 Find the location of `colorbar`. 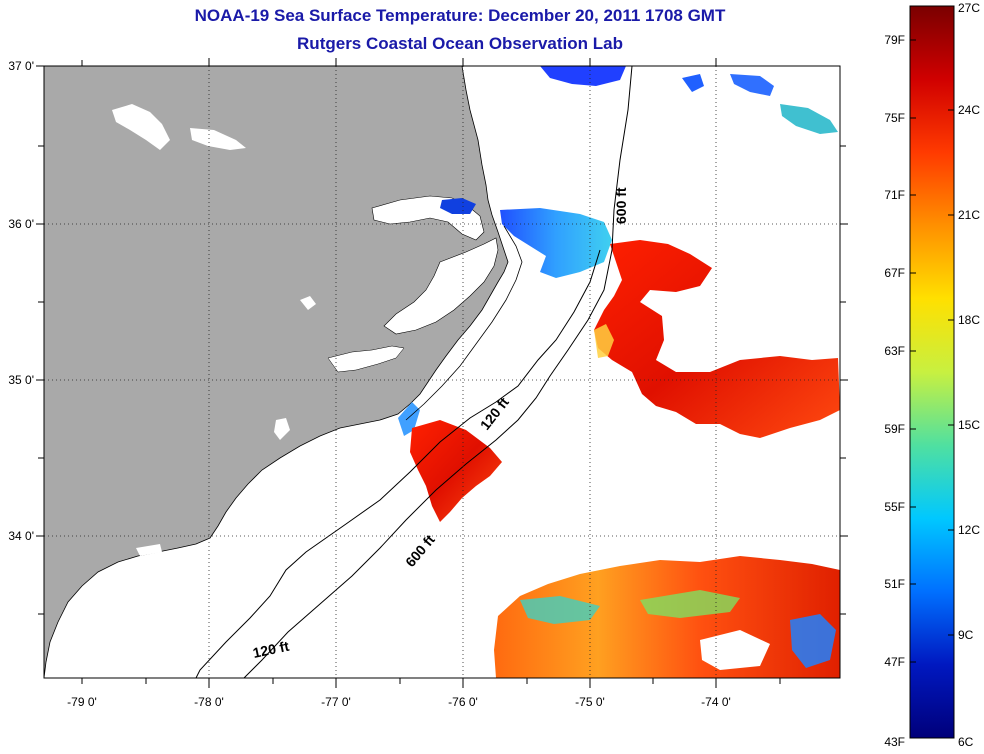

colorbar is located at coordinates (932, 372).